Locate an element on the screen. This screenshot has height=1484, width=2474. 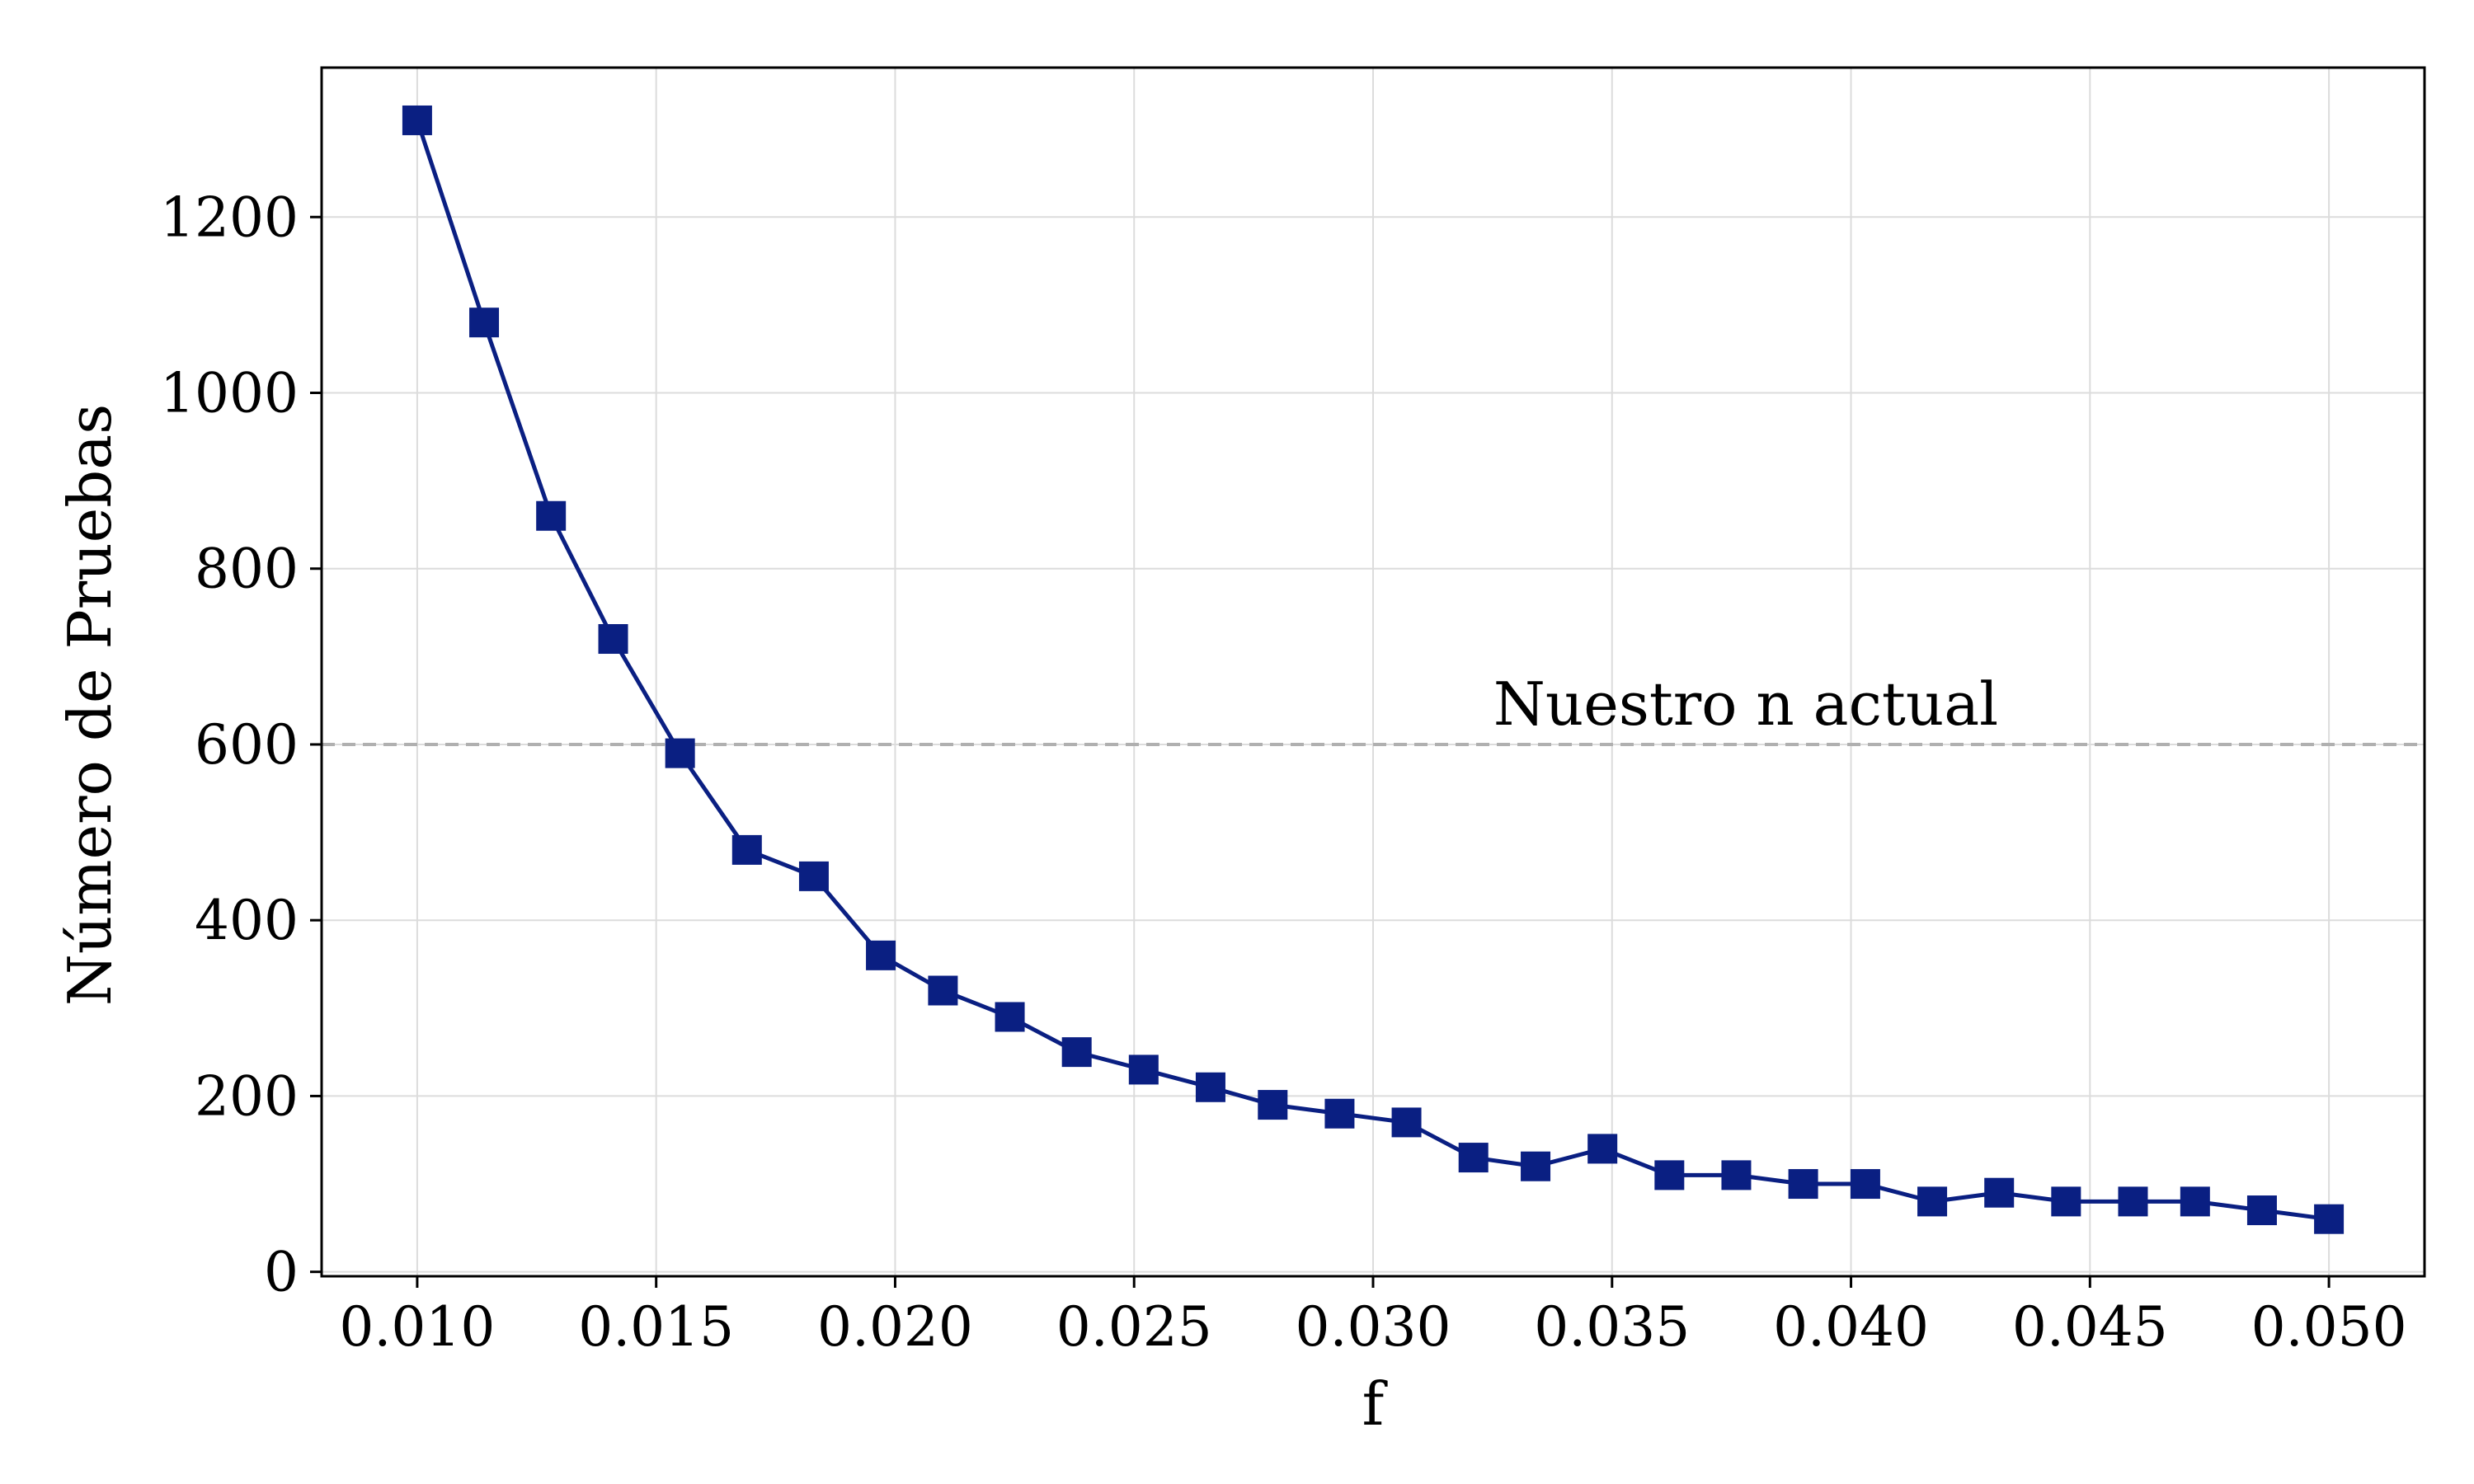
y-tick-label: 1000 is located at coordinates (229, 393).